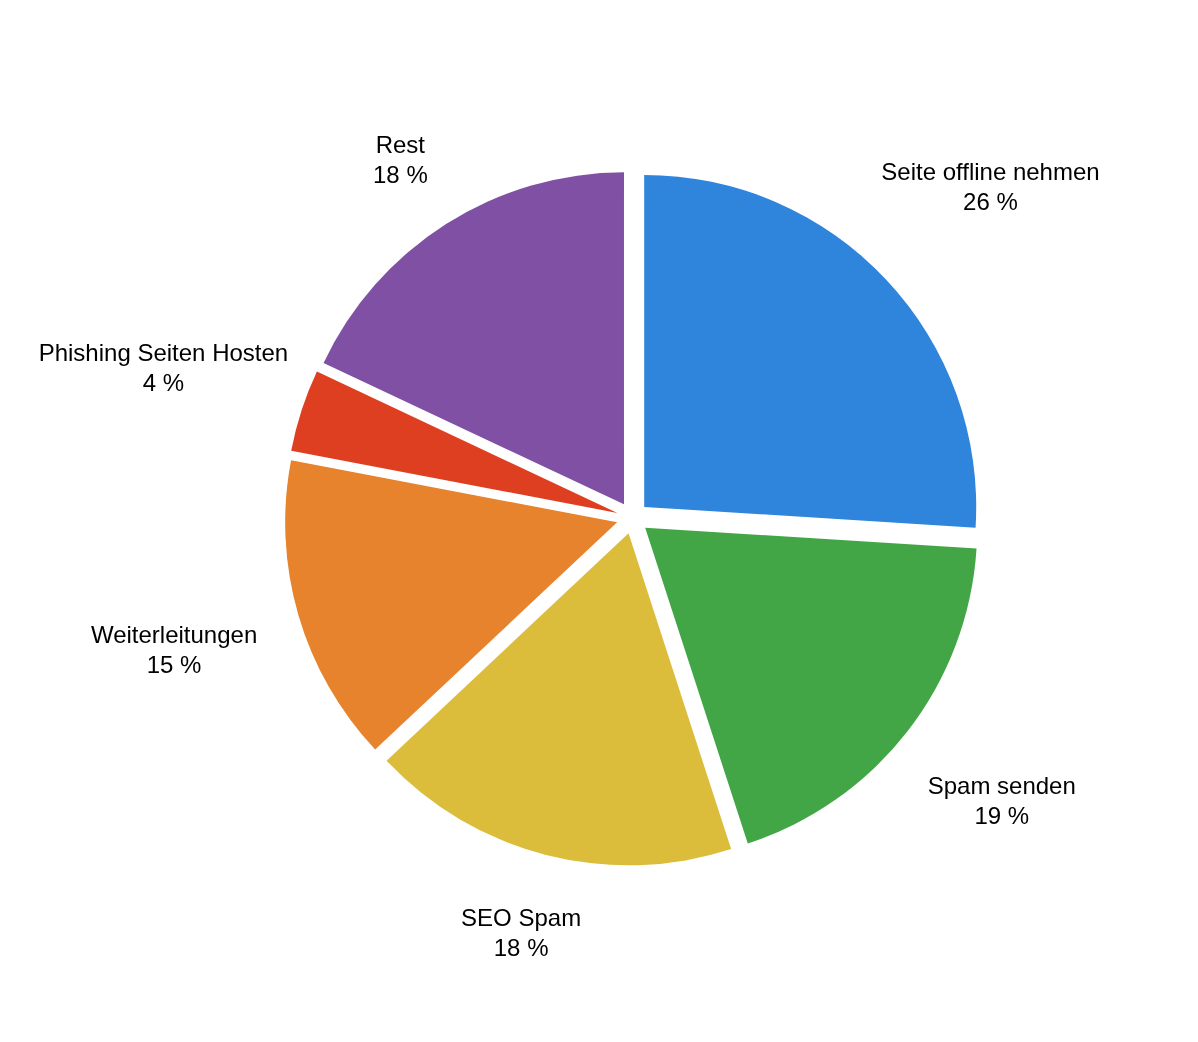 The width and height of the screenshot is (1198, 1042). What do you see at coordinates (521, 917) in the screenshot?
I see `slice-label: SEO Spam` at bounding box center [521, 917].